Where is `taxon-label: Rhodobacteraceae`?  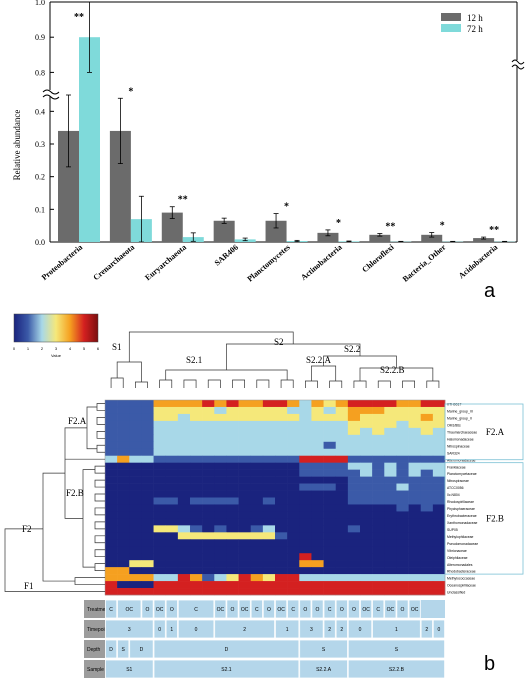 taxon-label: Rhodobacteraceae is located at coordinates (461, 572).